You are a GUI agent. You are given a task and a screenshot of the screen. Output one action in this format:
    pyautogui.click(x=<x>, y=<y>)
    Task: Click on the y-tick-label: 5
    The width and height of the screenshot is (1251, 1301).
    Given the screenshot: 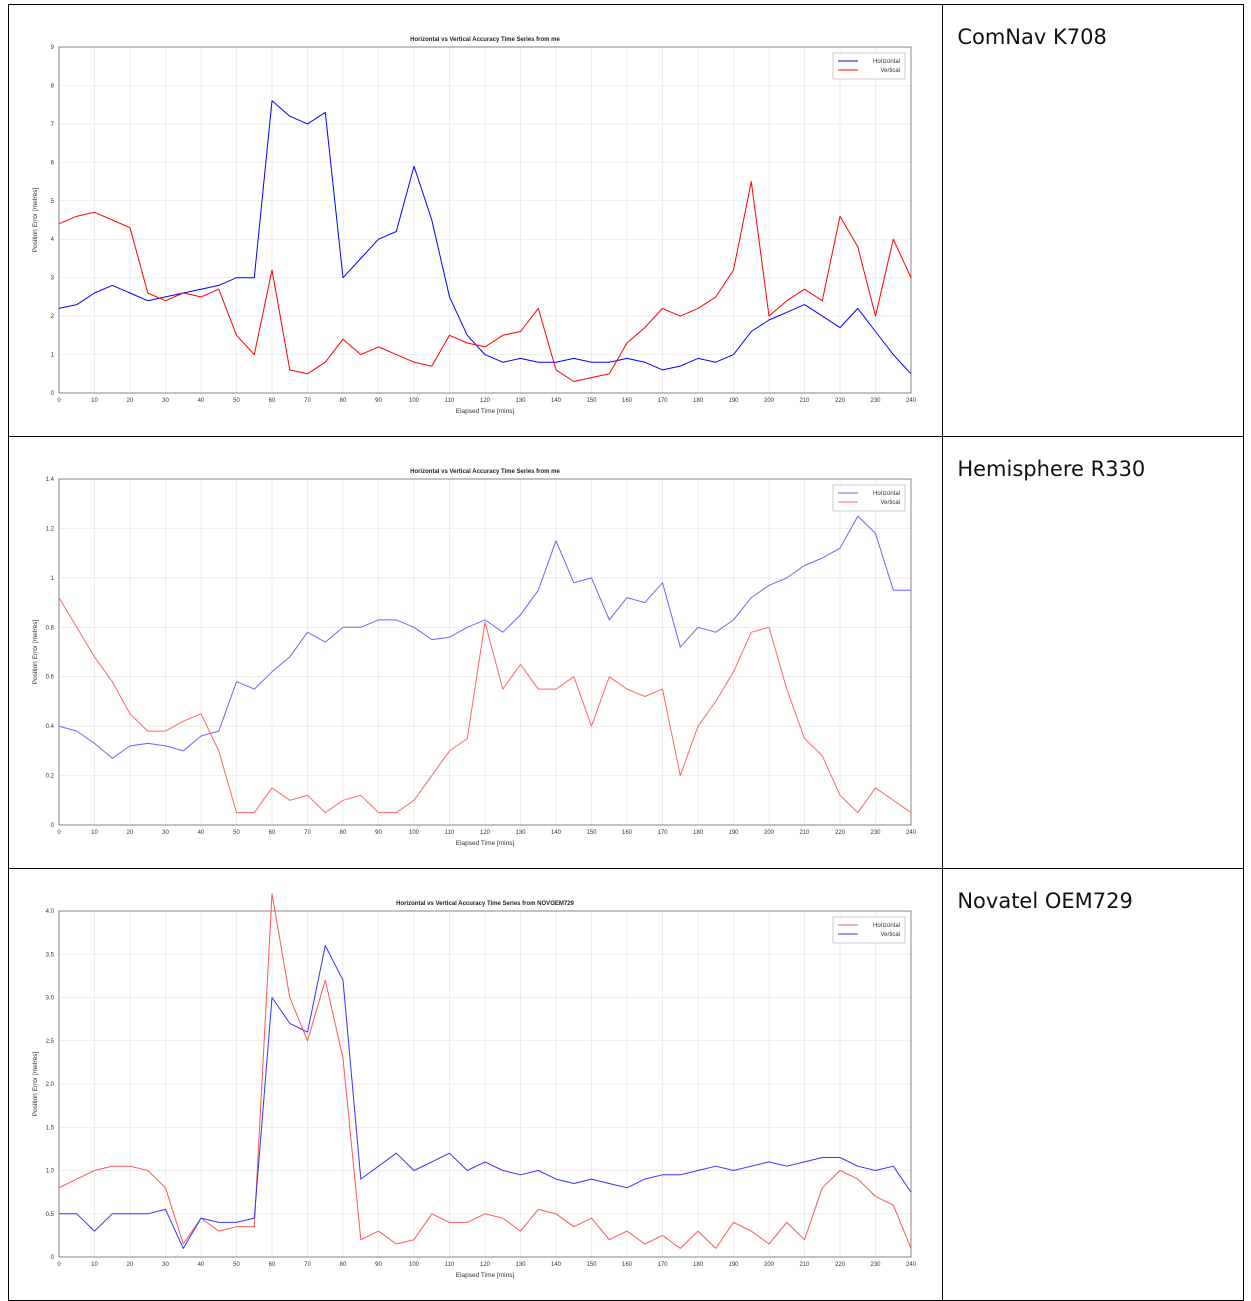 What is the action you would take?
    pyautogui.click(x=53, y=202)
    